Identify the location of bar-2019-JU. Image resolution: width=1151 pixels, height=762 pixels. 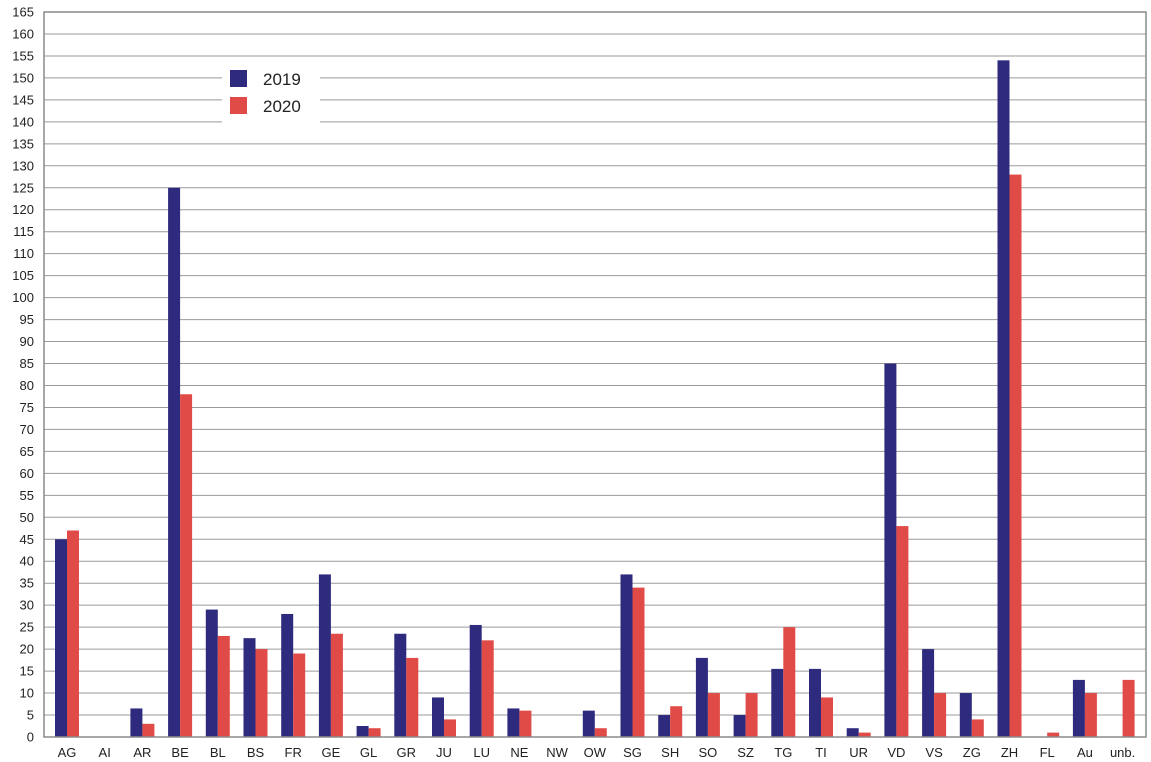
(438, 717).